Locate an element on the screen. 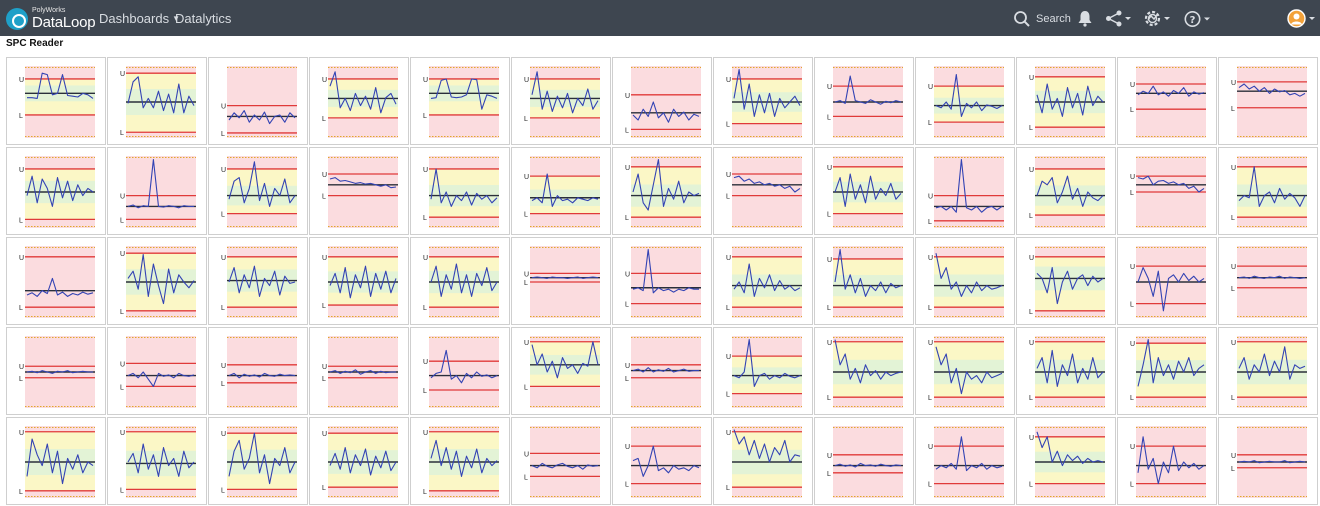  gear-icon is located at coordinates (1157, 18).